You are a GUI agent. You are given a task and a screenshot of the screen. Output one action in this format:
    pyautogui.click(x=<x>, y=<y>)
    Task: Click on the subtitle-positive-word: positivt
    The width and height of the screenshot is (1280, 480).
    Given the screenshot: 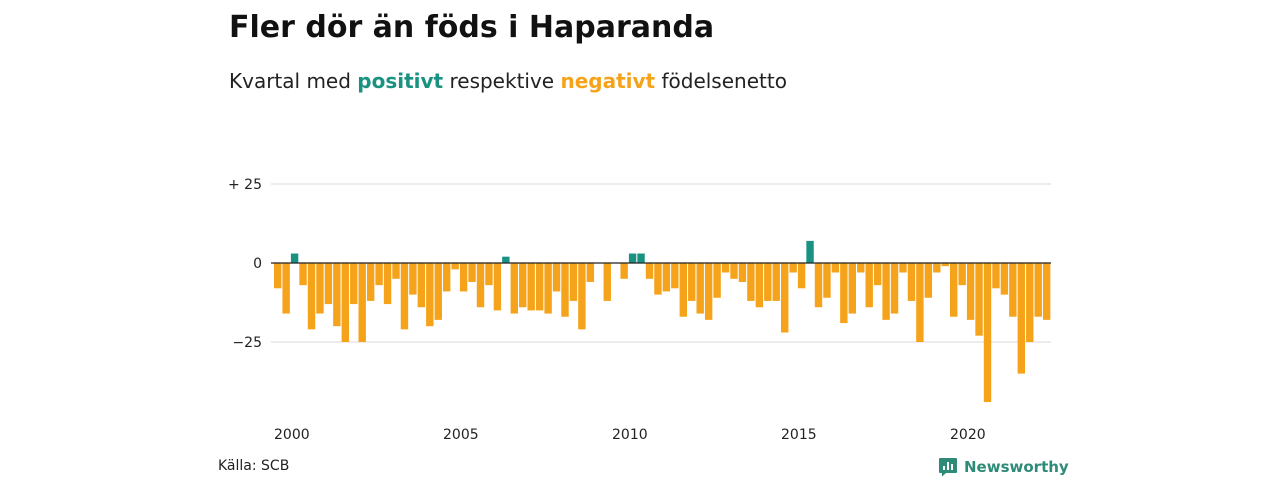 What is the action you would take?
    pyautogui.click(x=400, y=81)
    